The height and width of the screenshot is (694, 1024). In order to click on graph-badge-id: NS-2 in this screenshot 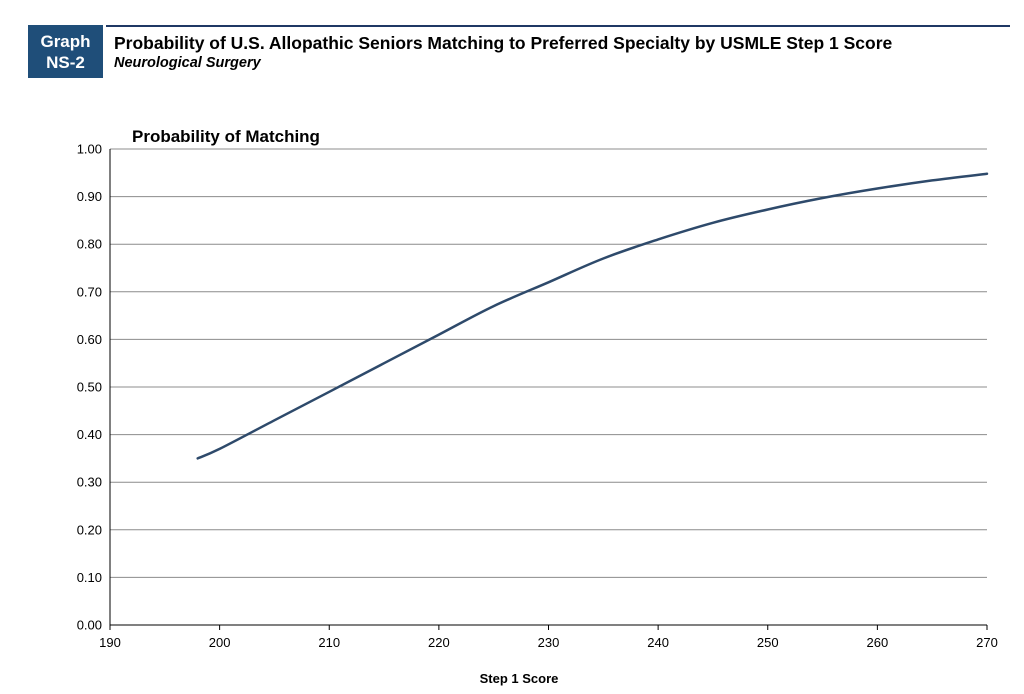, I will do `click(65, 62)`.